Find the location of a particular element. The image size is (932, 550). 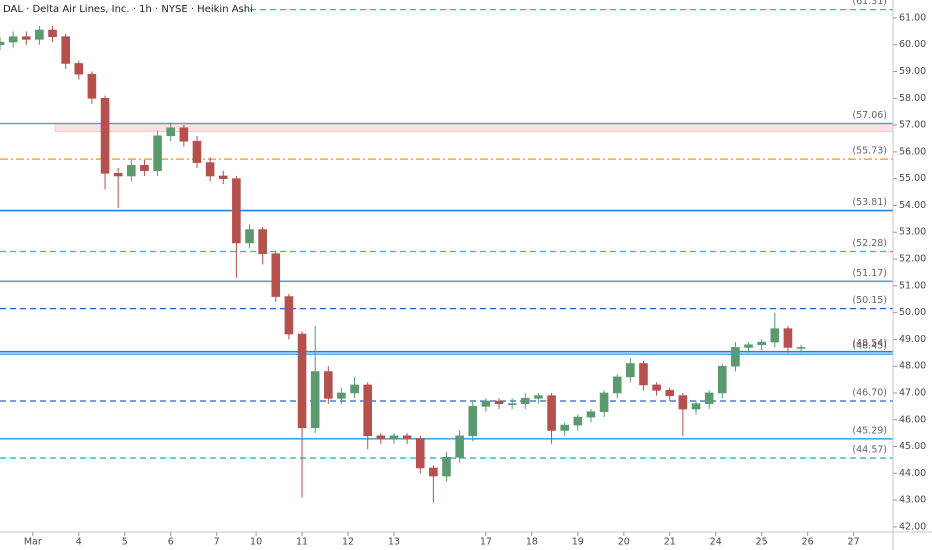

x-tick-label: 12 is located at coordinates (348, 542).